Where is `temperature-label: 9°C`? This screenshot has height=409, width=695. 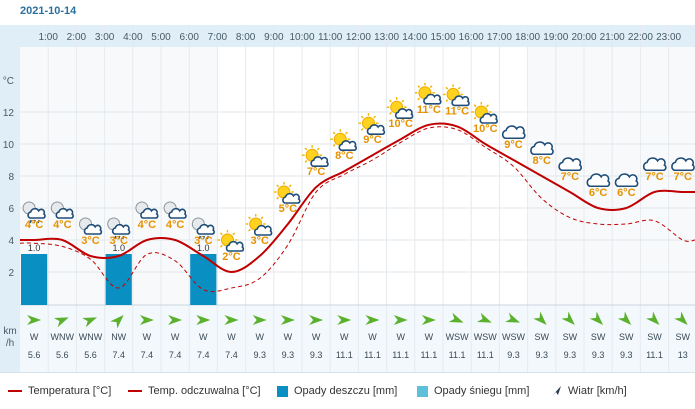
temperature-label: 9°C is located at coordinates (372, 140).